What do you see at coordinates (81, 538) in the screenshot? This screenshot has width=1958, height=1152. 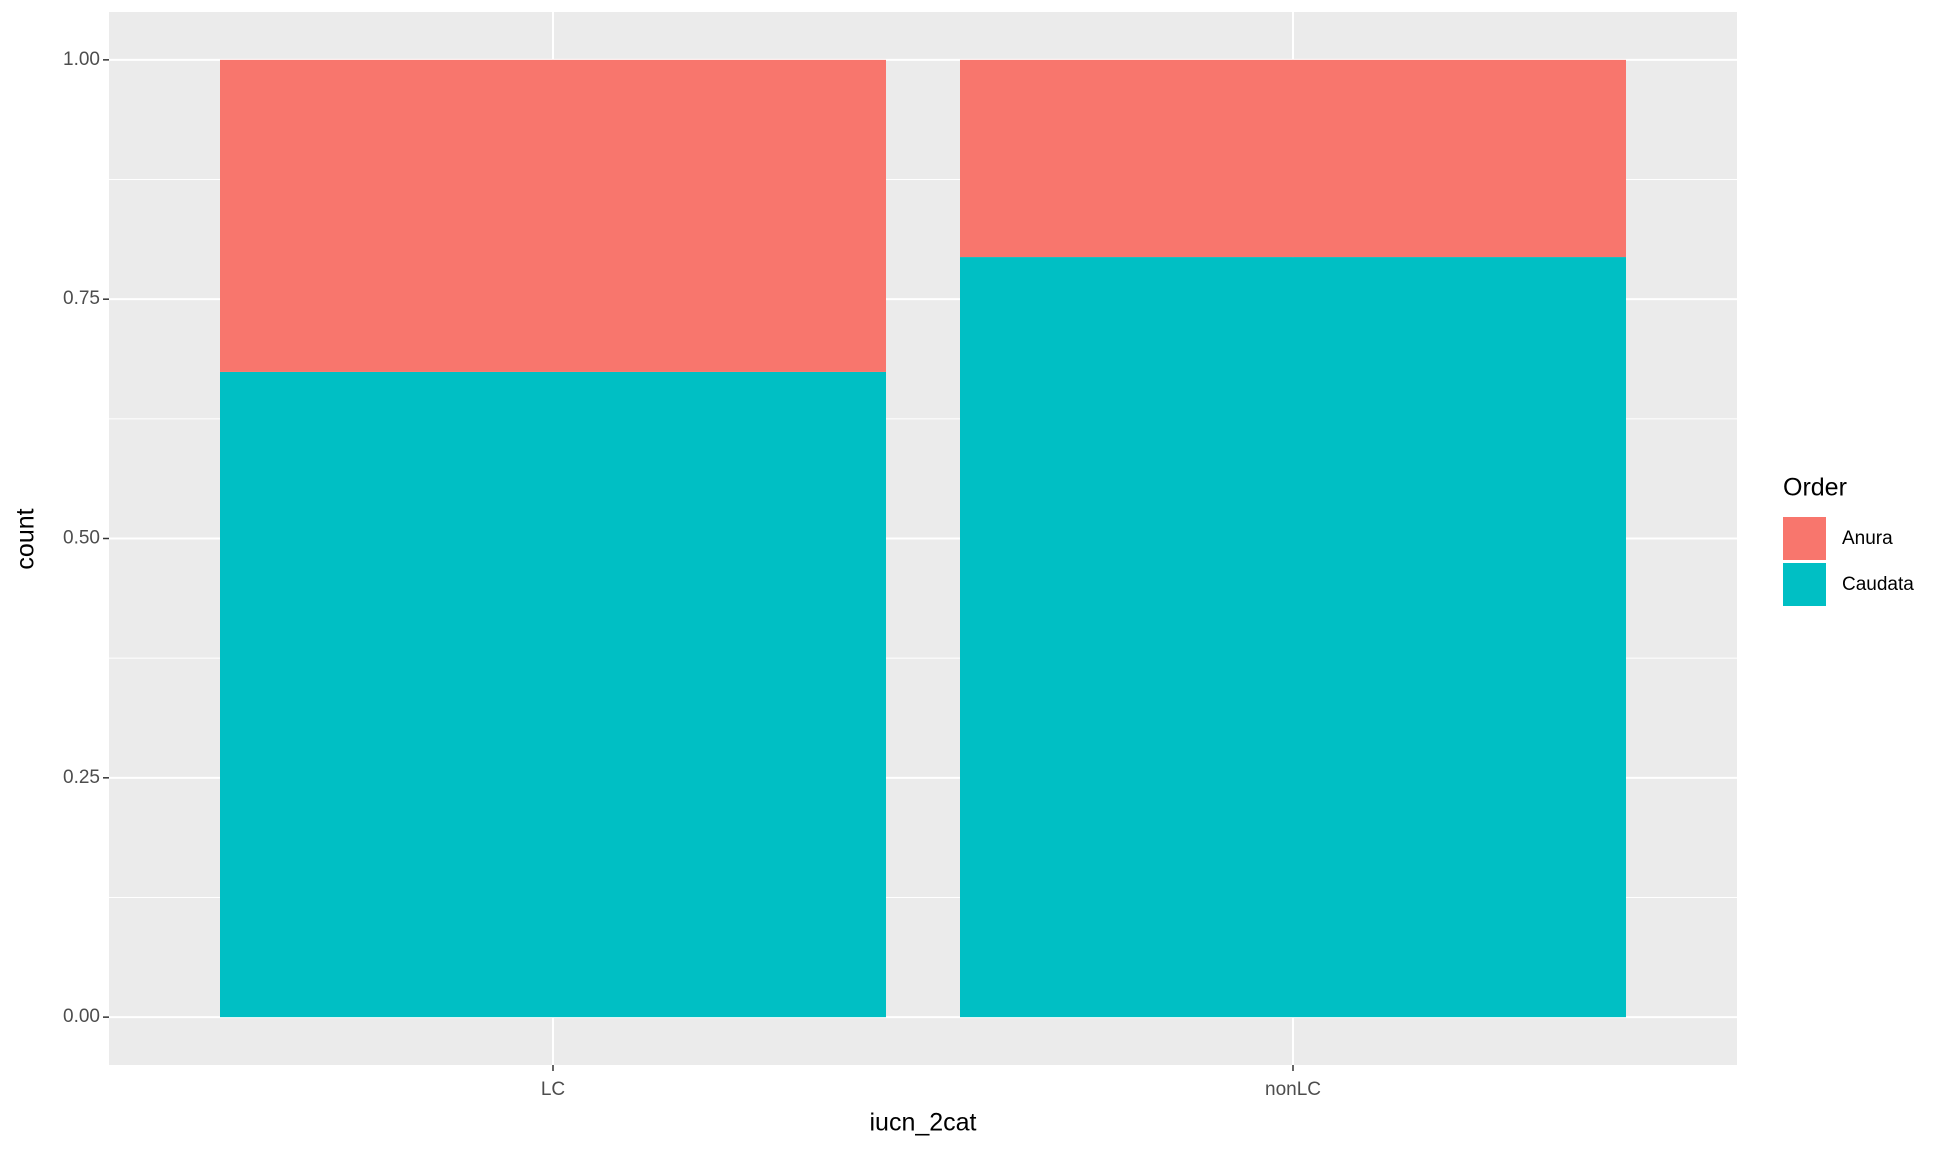 I see `y-tick-label: 0.50` at bounding box center [81, 538].